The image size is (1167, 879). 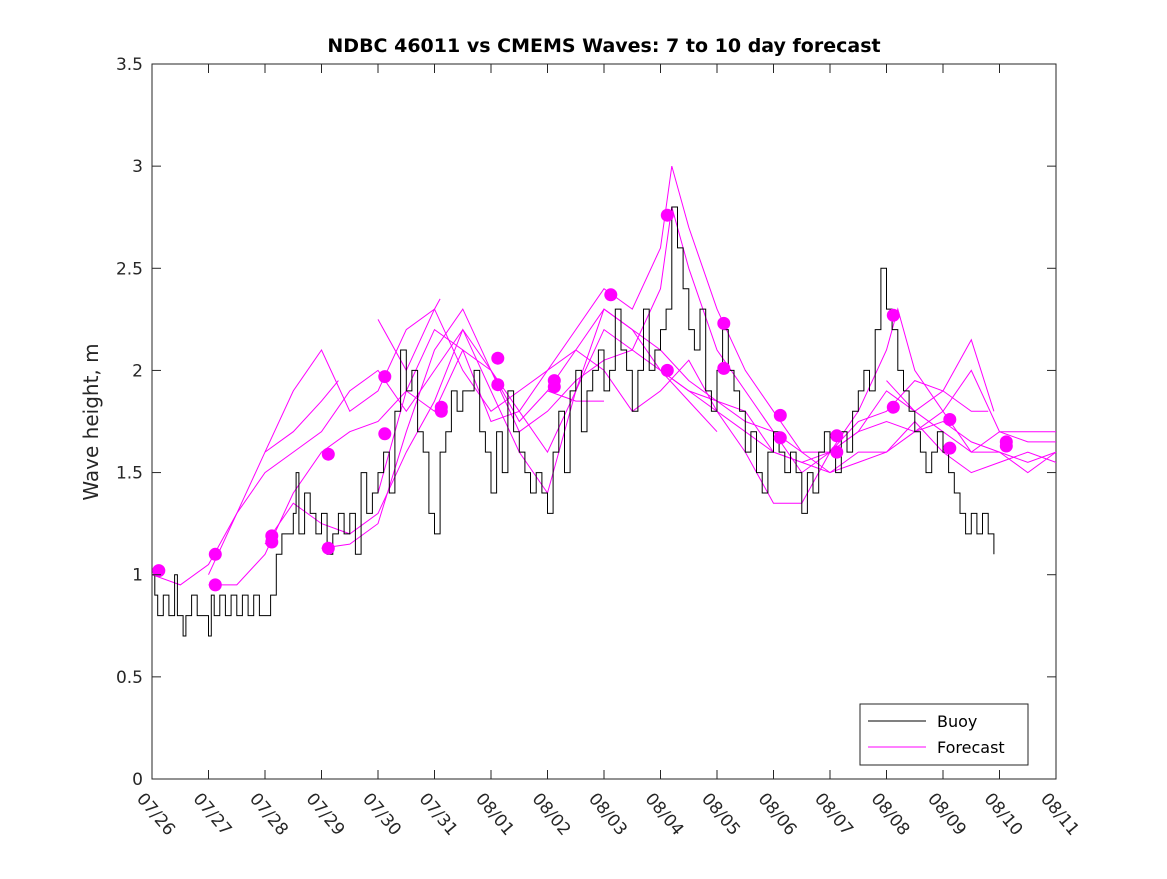 What do you see at coordinates (720, 814) in the screenshot?
I see `x-tick-label: 08/05` at bounding box center [720, 814].